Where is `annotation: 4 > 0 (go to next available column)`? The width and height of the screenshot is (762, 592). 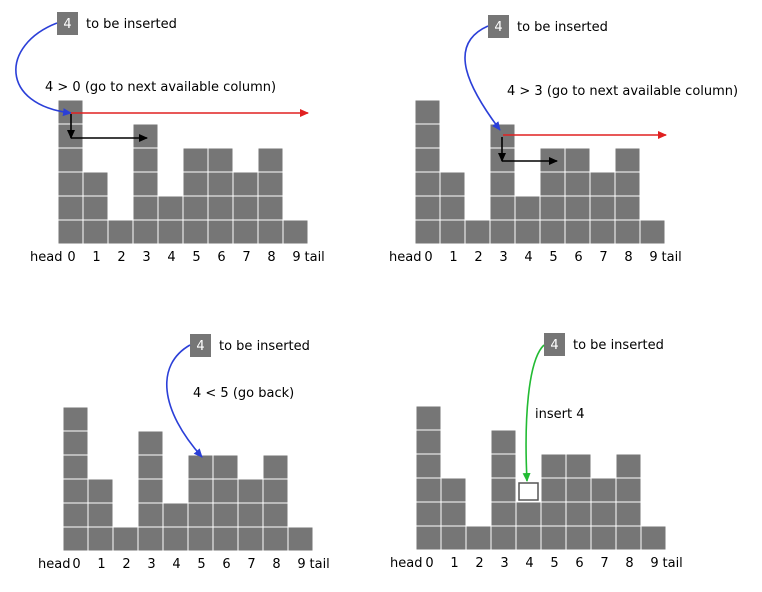 annotation: 4 > 0 (go to next available column) is located at coordinates (160, 87).